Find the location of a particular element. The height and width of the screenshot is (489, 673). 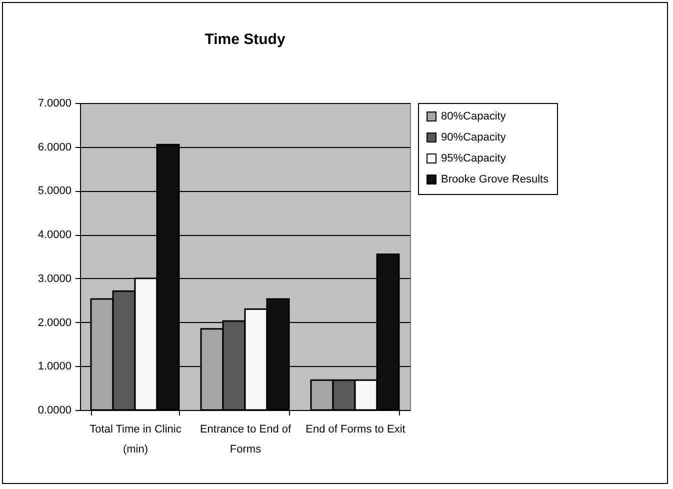

x-tick-label: Total Time in Clinic (min) is located at coordinates (136, 440).